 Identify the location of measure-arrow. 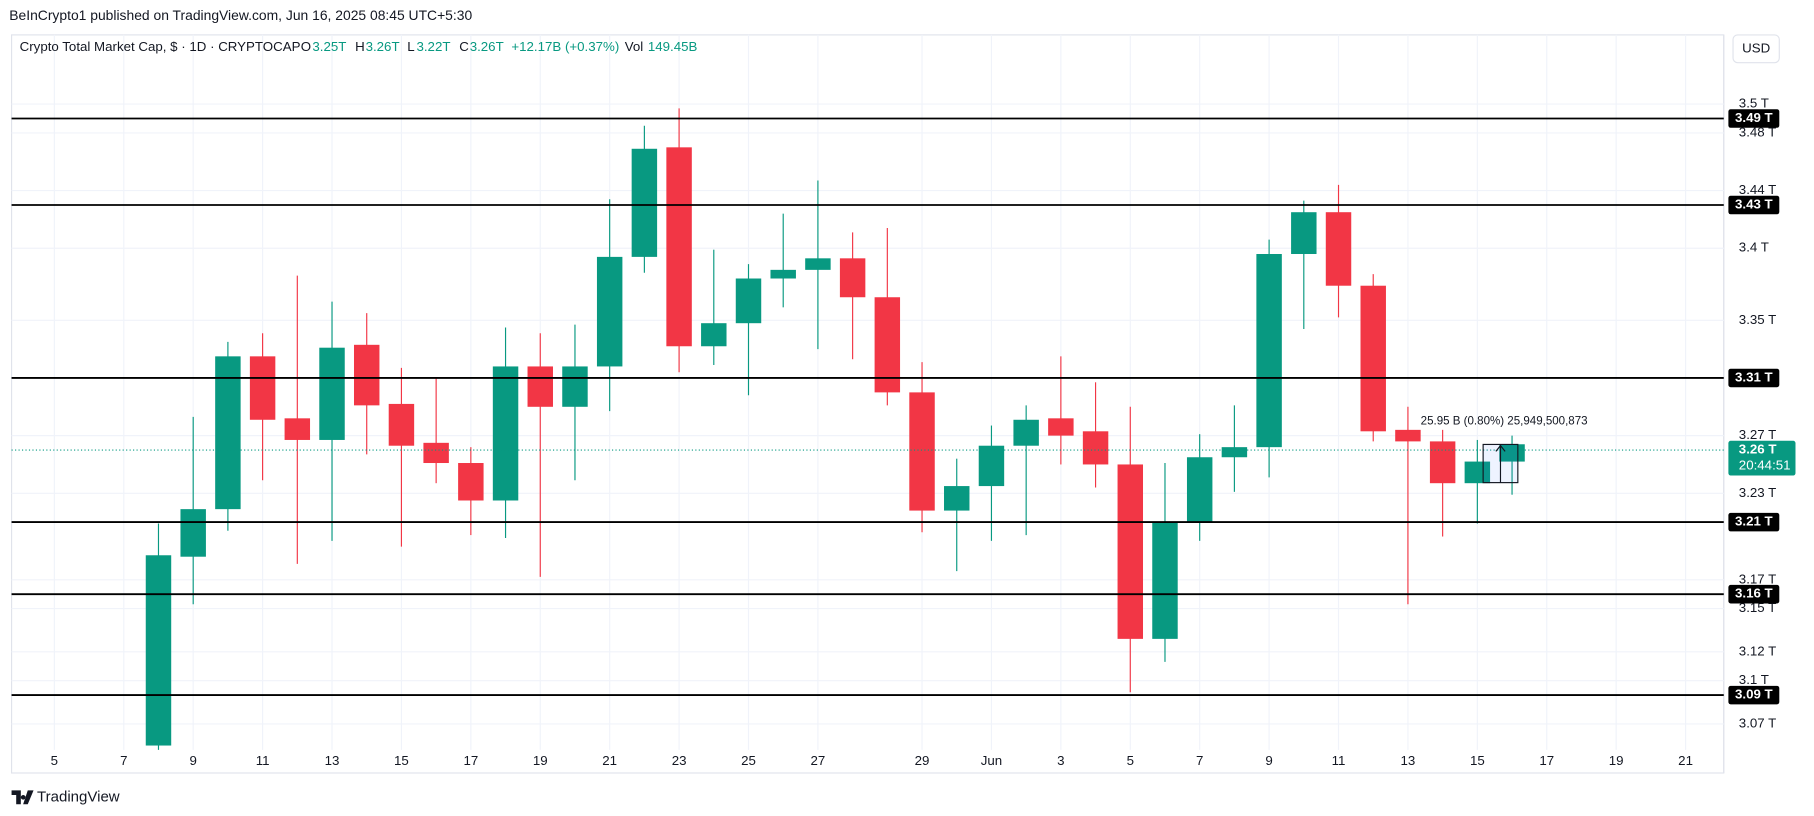
(1500, 463).